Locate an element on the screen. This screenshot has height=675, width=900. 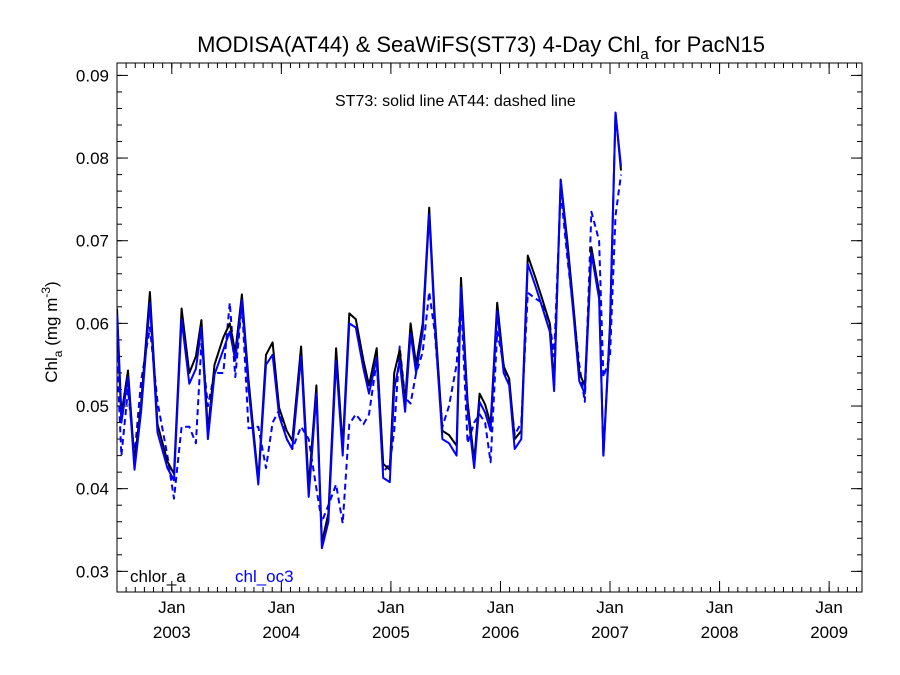
y-tick-label: 0.03 is located at coordinates (92, 571).